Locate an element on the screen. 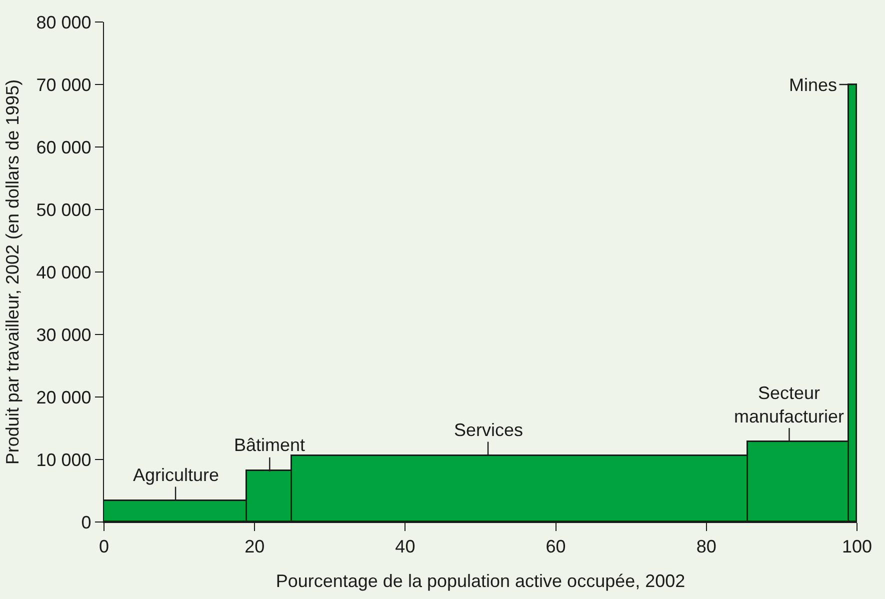 This screenshot has width=885, height=599. x-axis-title: Pourcentage de la population active occupée, 2002 is located at coordinates (481, 580).